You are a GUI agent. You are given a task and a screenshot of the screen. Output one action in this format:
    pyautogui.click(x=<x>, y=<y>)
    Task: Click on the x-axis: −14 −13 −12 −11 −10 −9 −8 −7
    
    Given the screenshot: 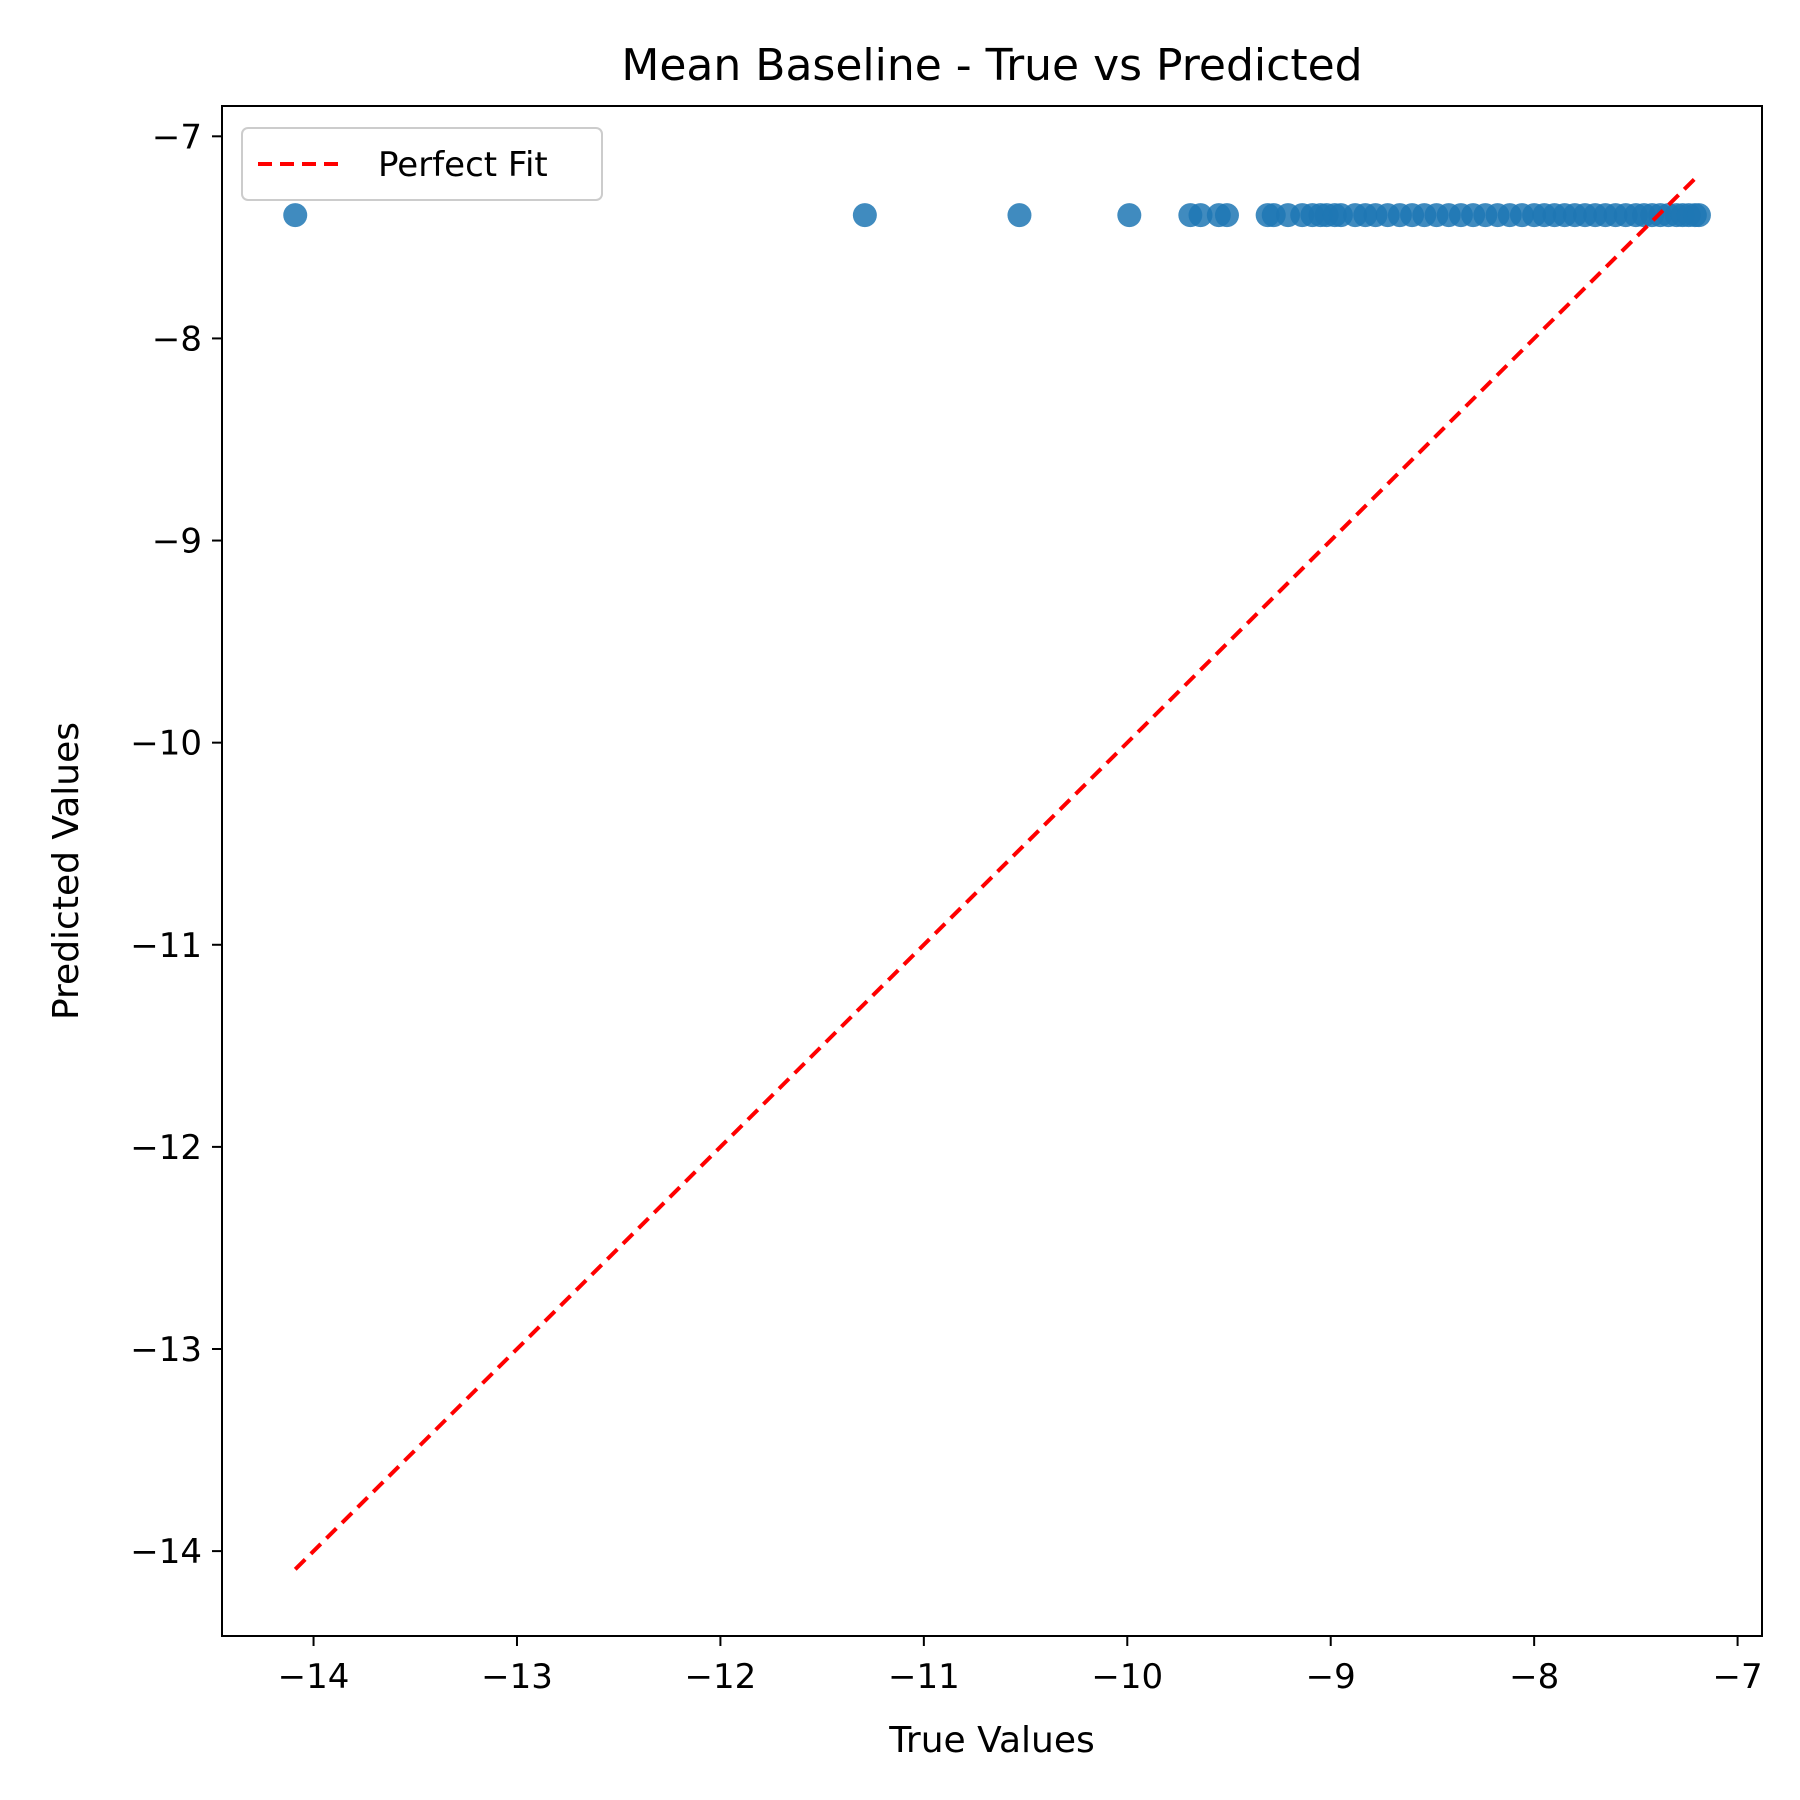 What is the action you would take?
    pyautogui.click(x=1020, y=1666)
    